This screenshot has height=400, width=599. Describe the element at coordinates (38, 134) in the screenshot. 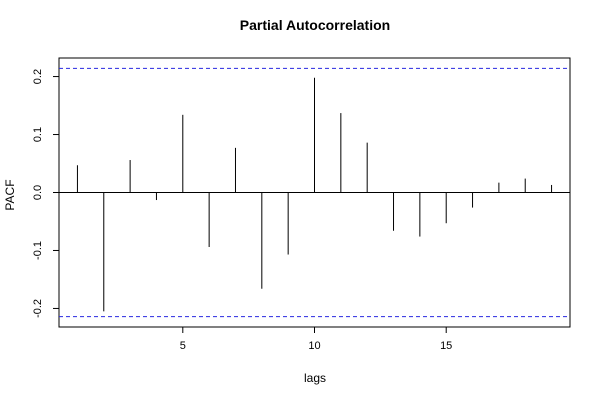

I see `y-tick-label: 0.1` at that location.